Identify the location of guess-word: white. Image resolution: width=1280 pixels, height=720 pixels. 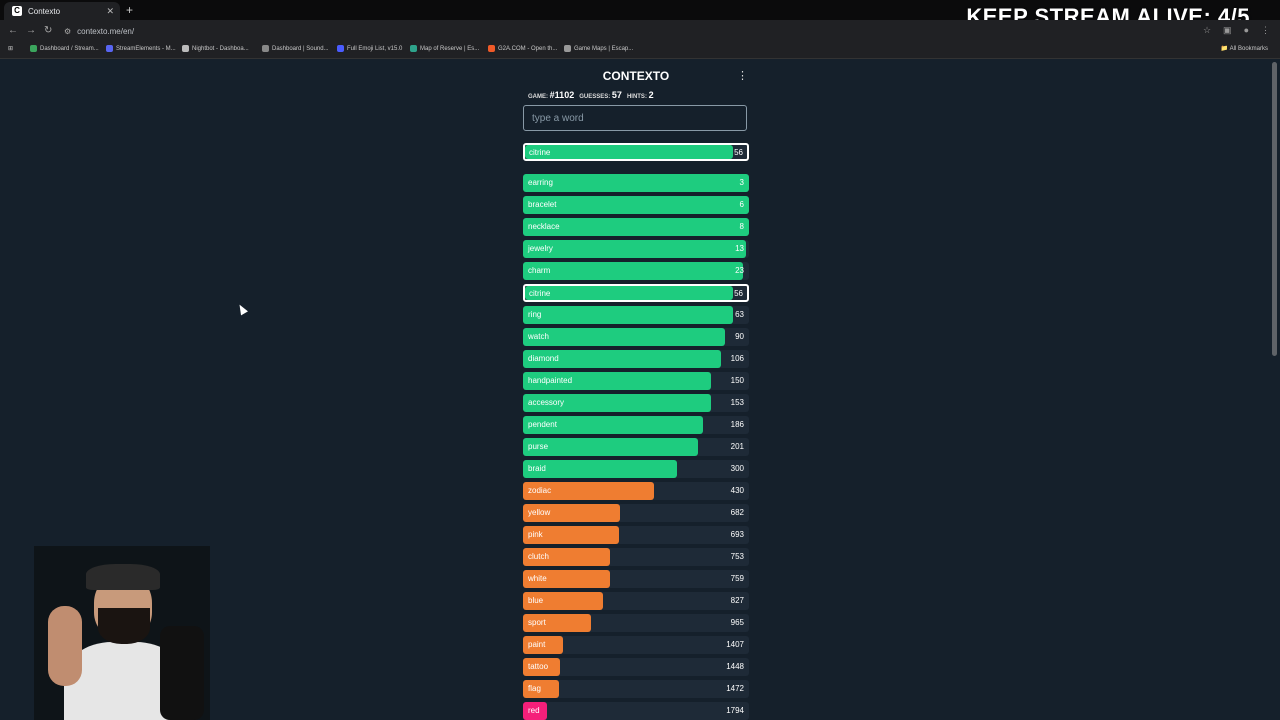
(537, 578).